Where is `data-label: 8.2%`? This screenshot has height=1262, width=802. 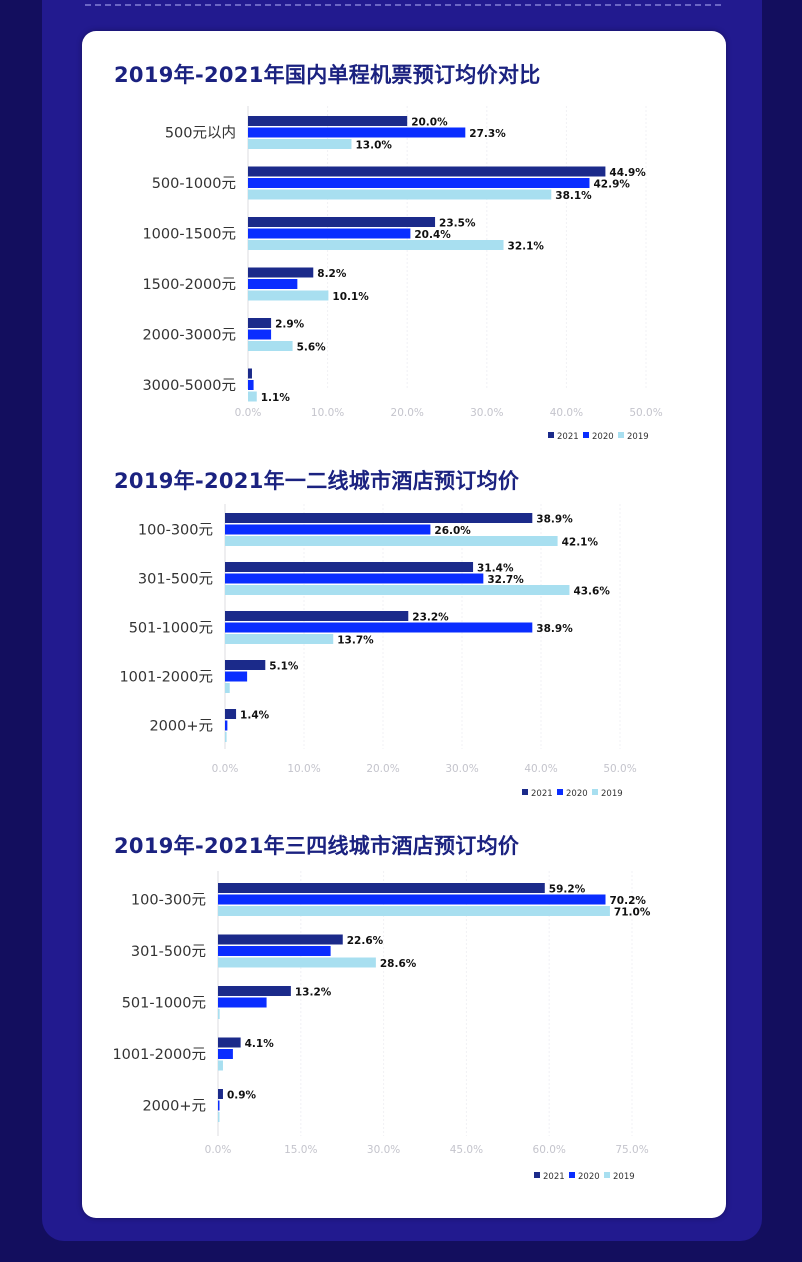 data-label: 8.2% is located at coordinates (332, 274).